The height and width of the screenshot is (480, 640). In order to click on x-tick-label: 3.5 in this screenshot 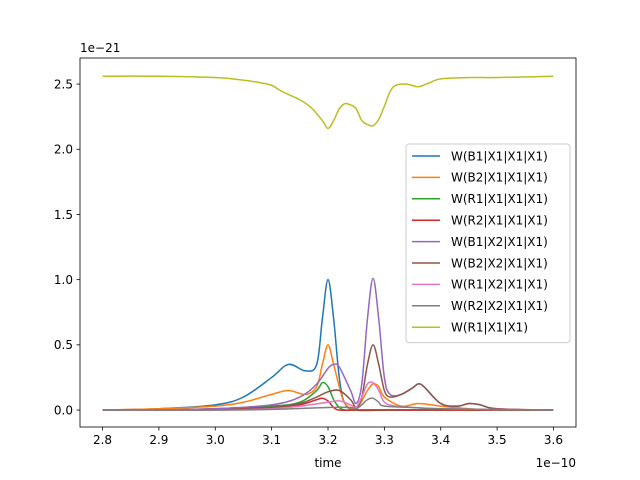, I will do `click(497, 440)`.